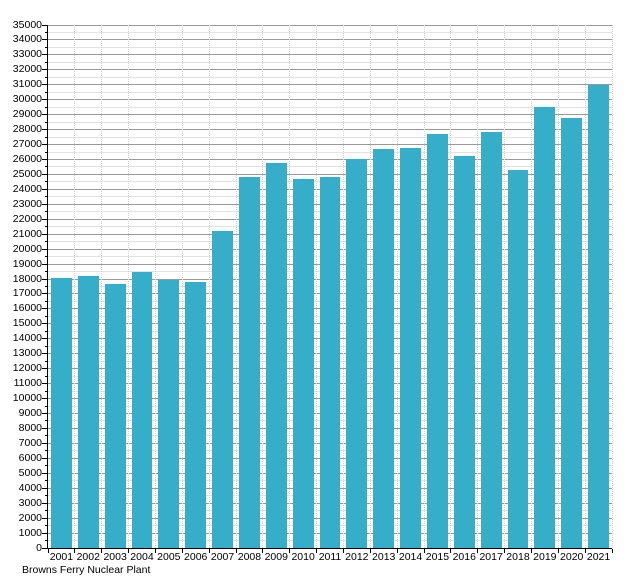  Describe the element at coordinates (27, 84) in the screenshot. I see `y-tick-label: 31000` at that location.